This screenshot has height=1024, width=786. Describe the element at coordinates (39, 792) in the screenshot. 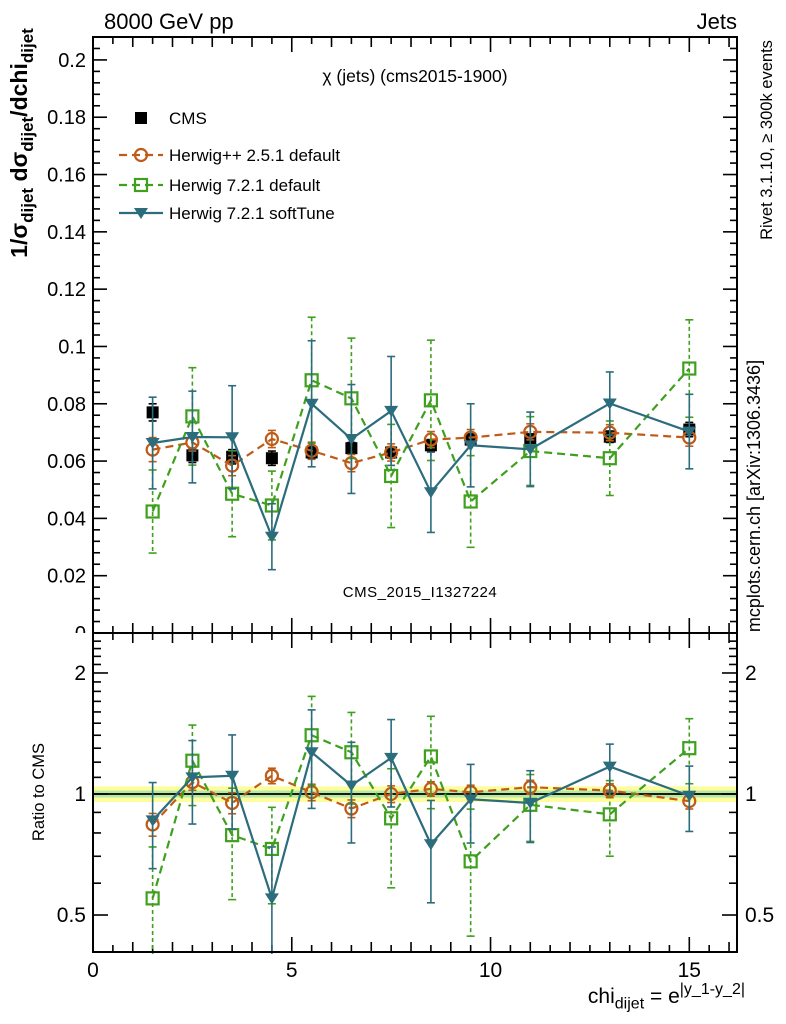

I see `ratio-y-axis-title: Ratio to CMS` at that location.